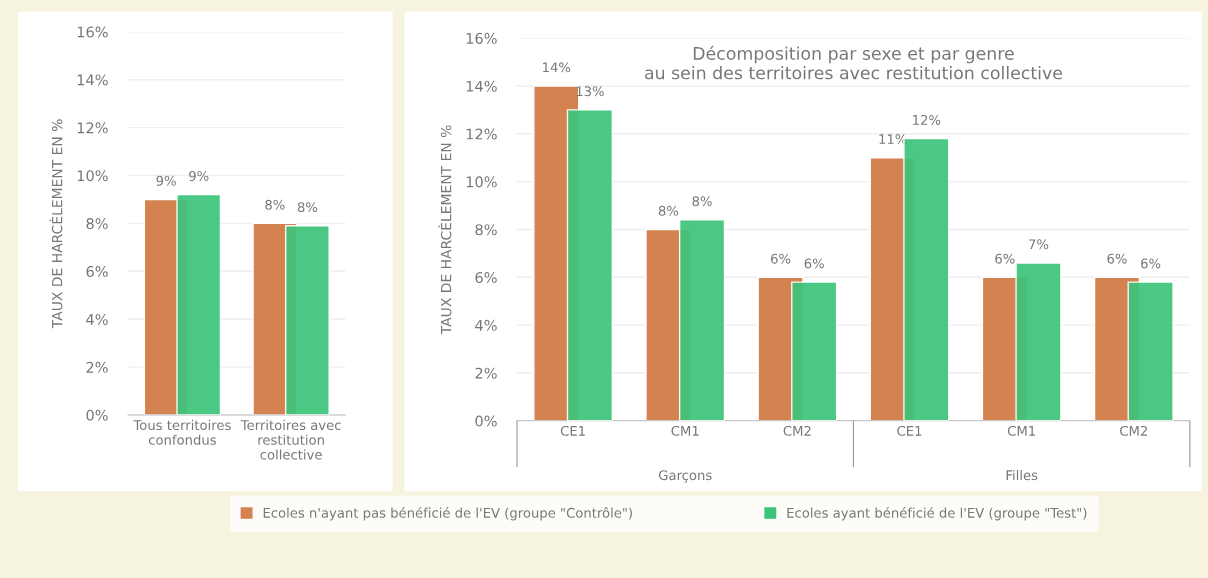 The width and height of the screenshot is (1208, 578). What do you see at coordinates (927, 119) in the screenshot?
I see `data-label: 12%` at bounding box center [927, 119].